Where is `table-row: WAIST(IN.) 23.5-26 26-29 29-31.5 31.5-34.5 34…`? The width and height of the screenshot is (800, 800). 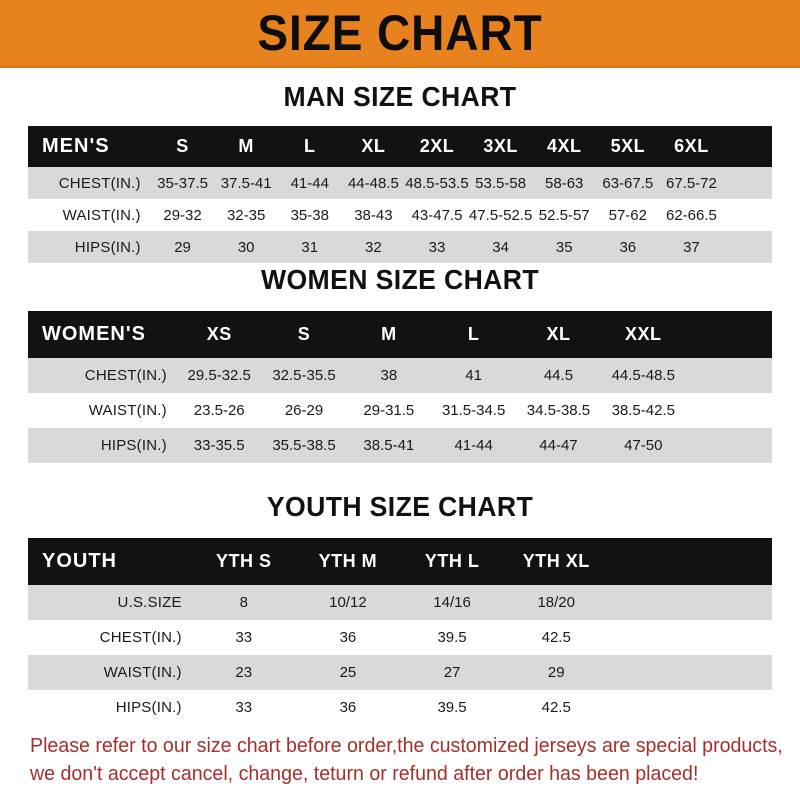
table-row: WAIST(IN.) 23.5-26 26-29 29-31.5 31.5-34.5 34… is located at coordinates (400, 410).